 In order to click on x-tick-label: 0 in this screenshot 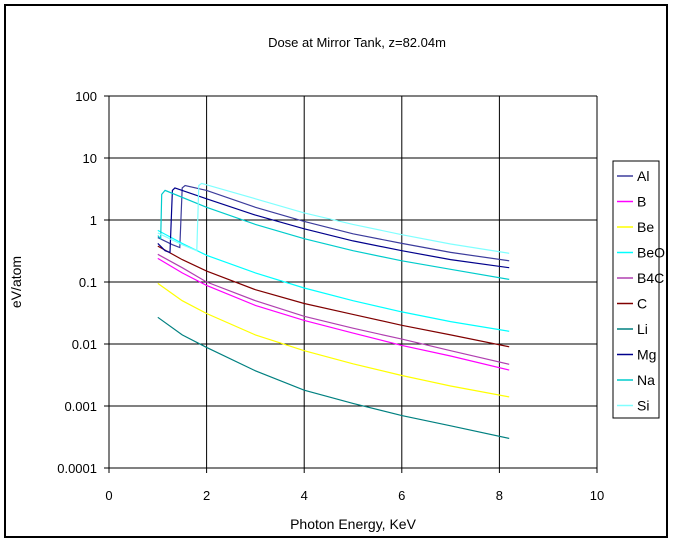, I will do `click(108, 495)`.